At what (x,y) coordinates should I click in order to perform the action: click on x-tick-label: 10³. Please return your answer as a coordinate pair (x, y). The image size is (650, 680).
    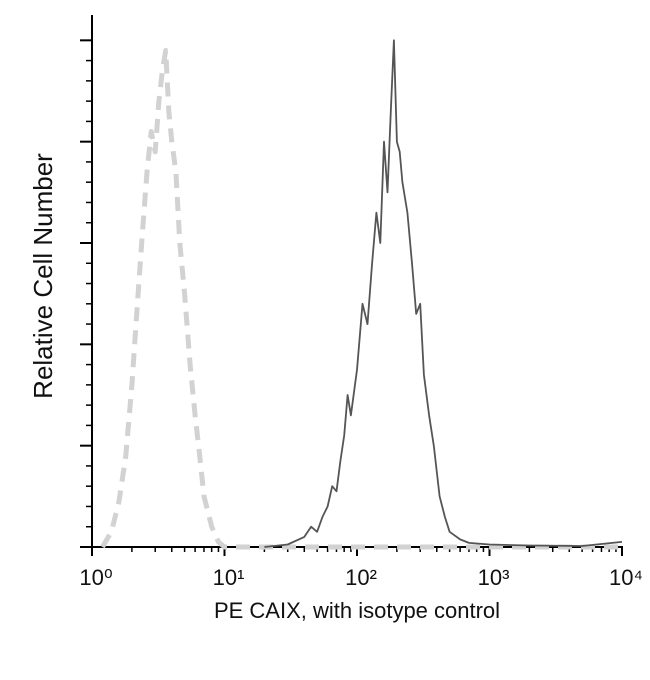
    Looking at the image, I should click on (494, 577).